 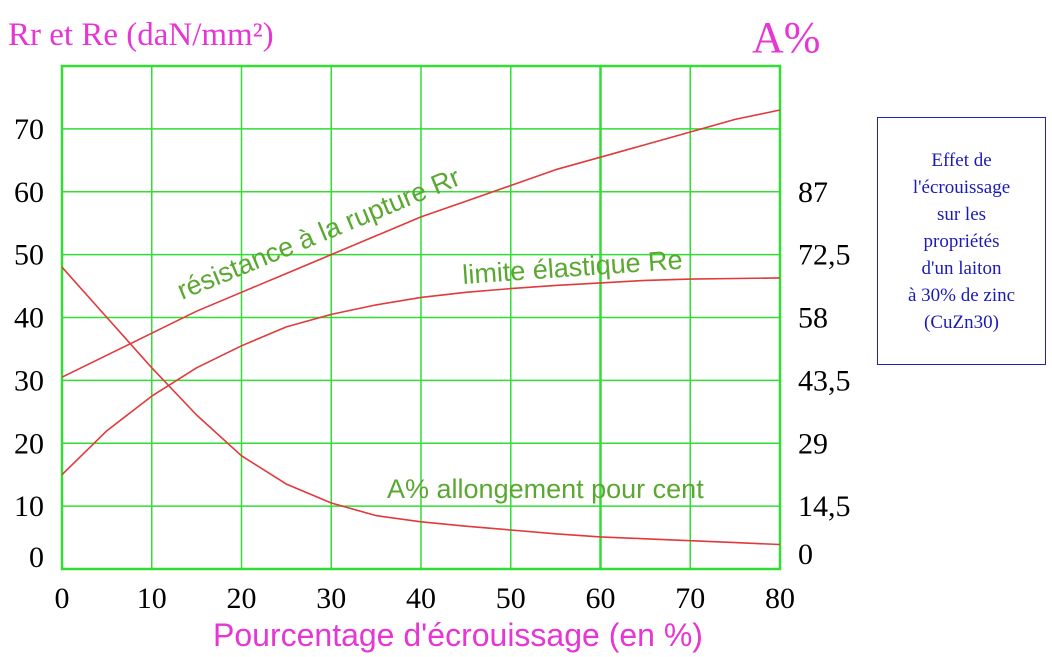 I want to click on x-axis-ticks: 0 10 20 30 40 50 60 70 80, so click(x=425, y=598).